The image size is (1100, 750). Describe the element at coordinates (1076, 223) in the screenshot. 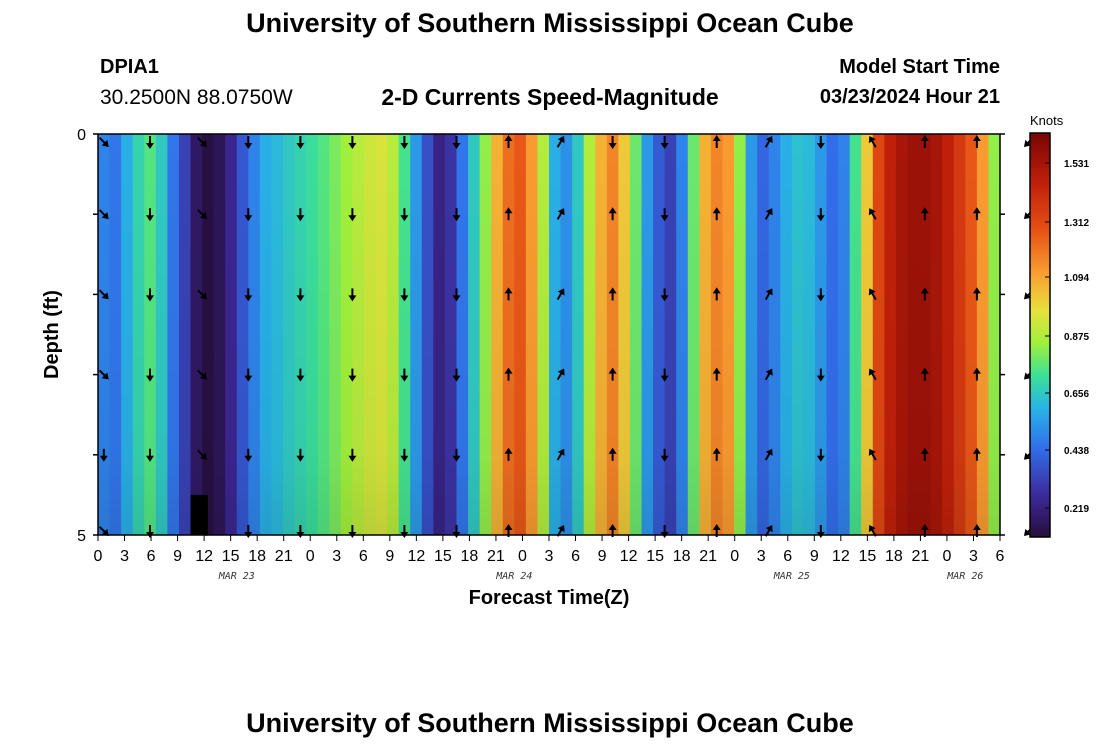

I see `colorbar-tick-label: 1.312` at that location.